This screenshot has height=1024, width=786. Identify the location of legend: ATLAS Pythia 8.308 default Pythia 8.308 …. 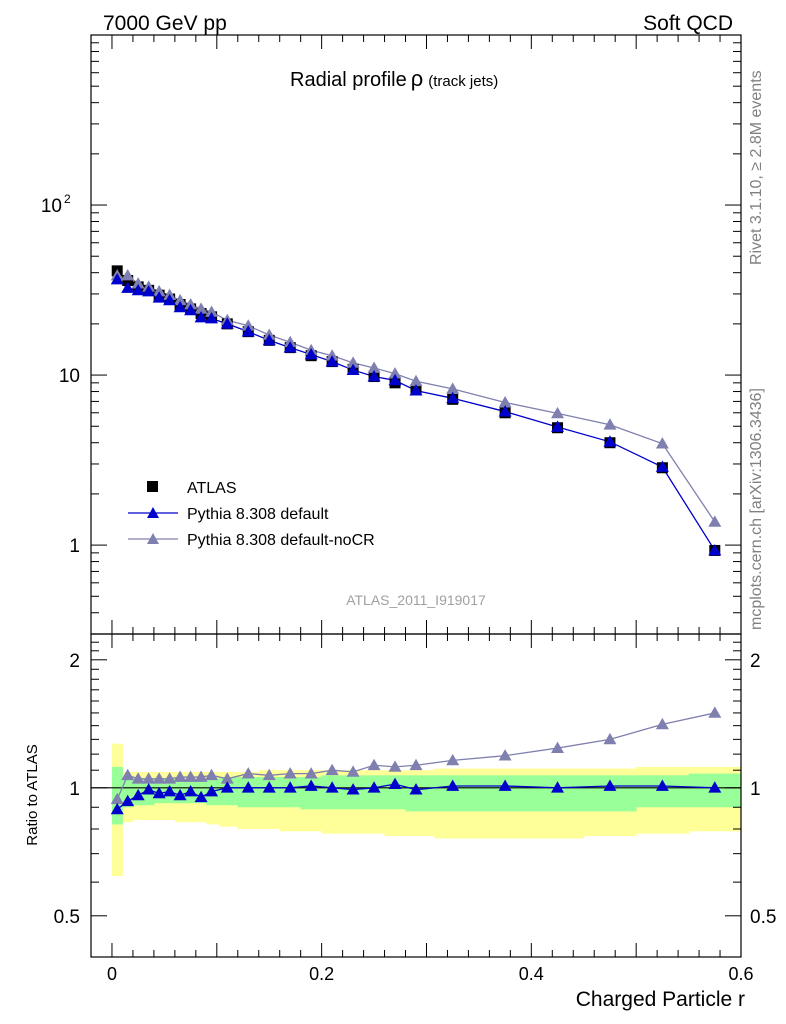
(251, 514).